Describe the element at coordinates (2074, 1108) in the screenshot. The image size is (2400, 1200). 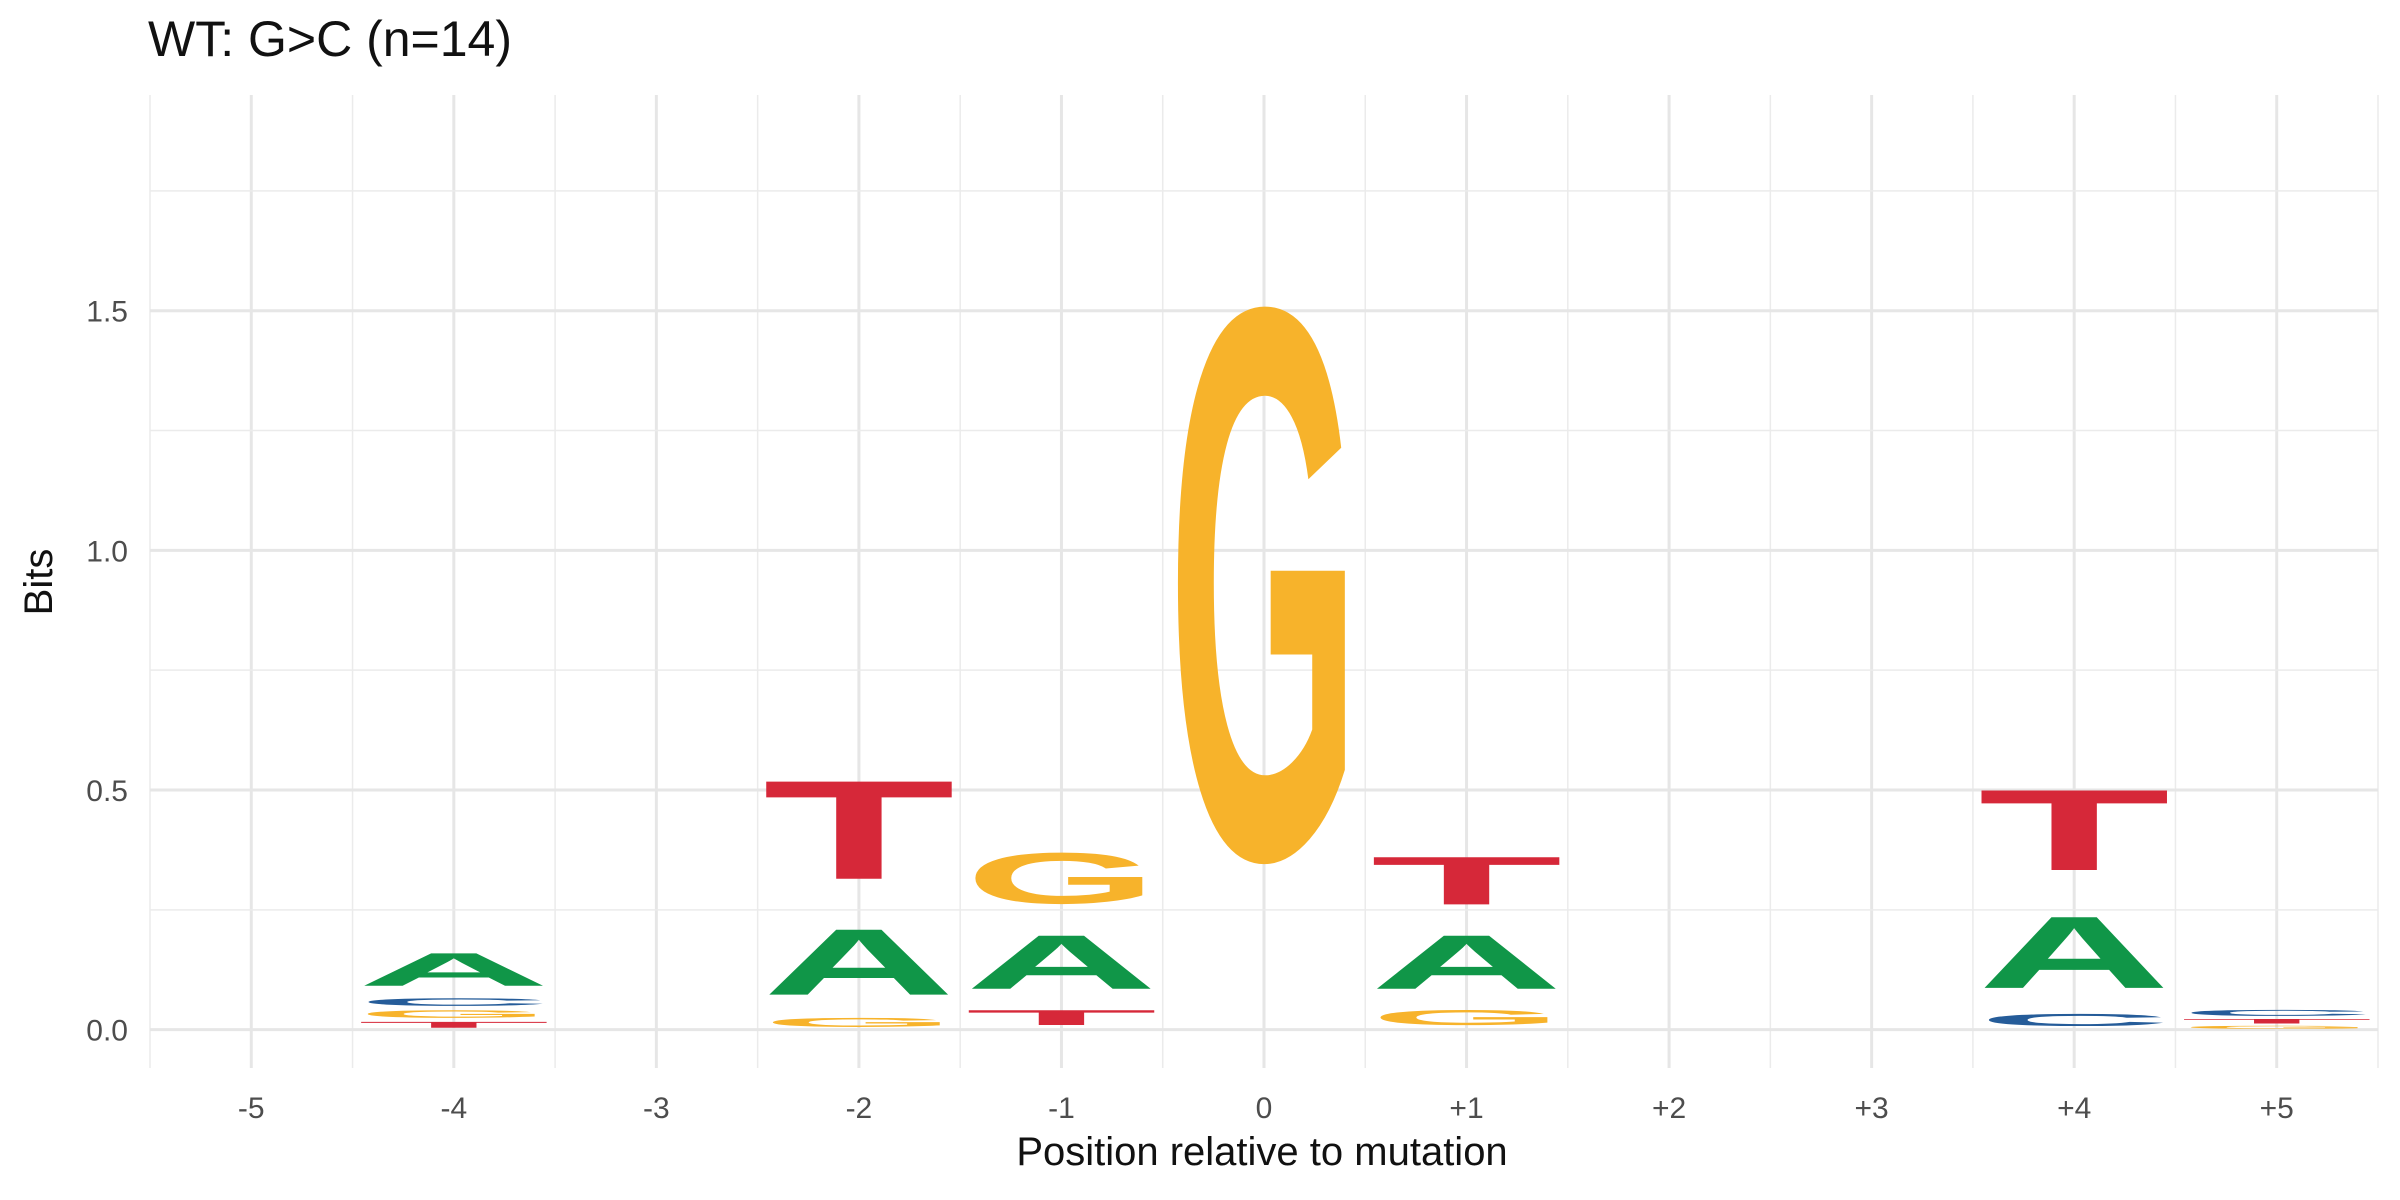
I see `x-tick-label: +4` at that location.